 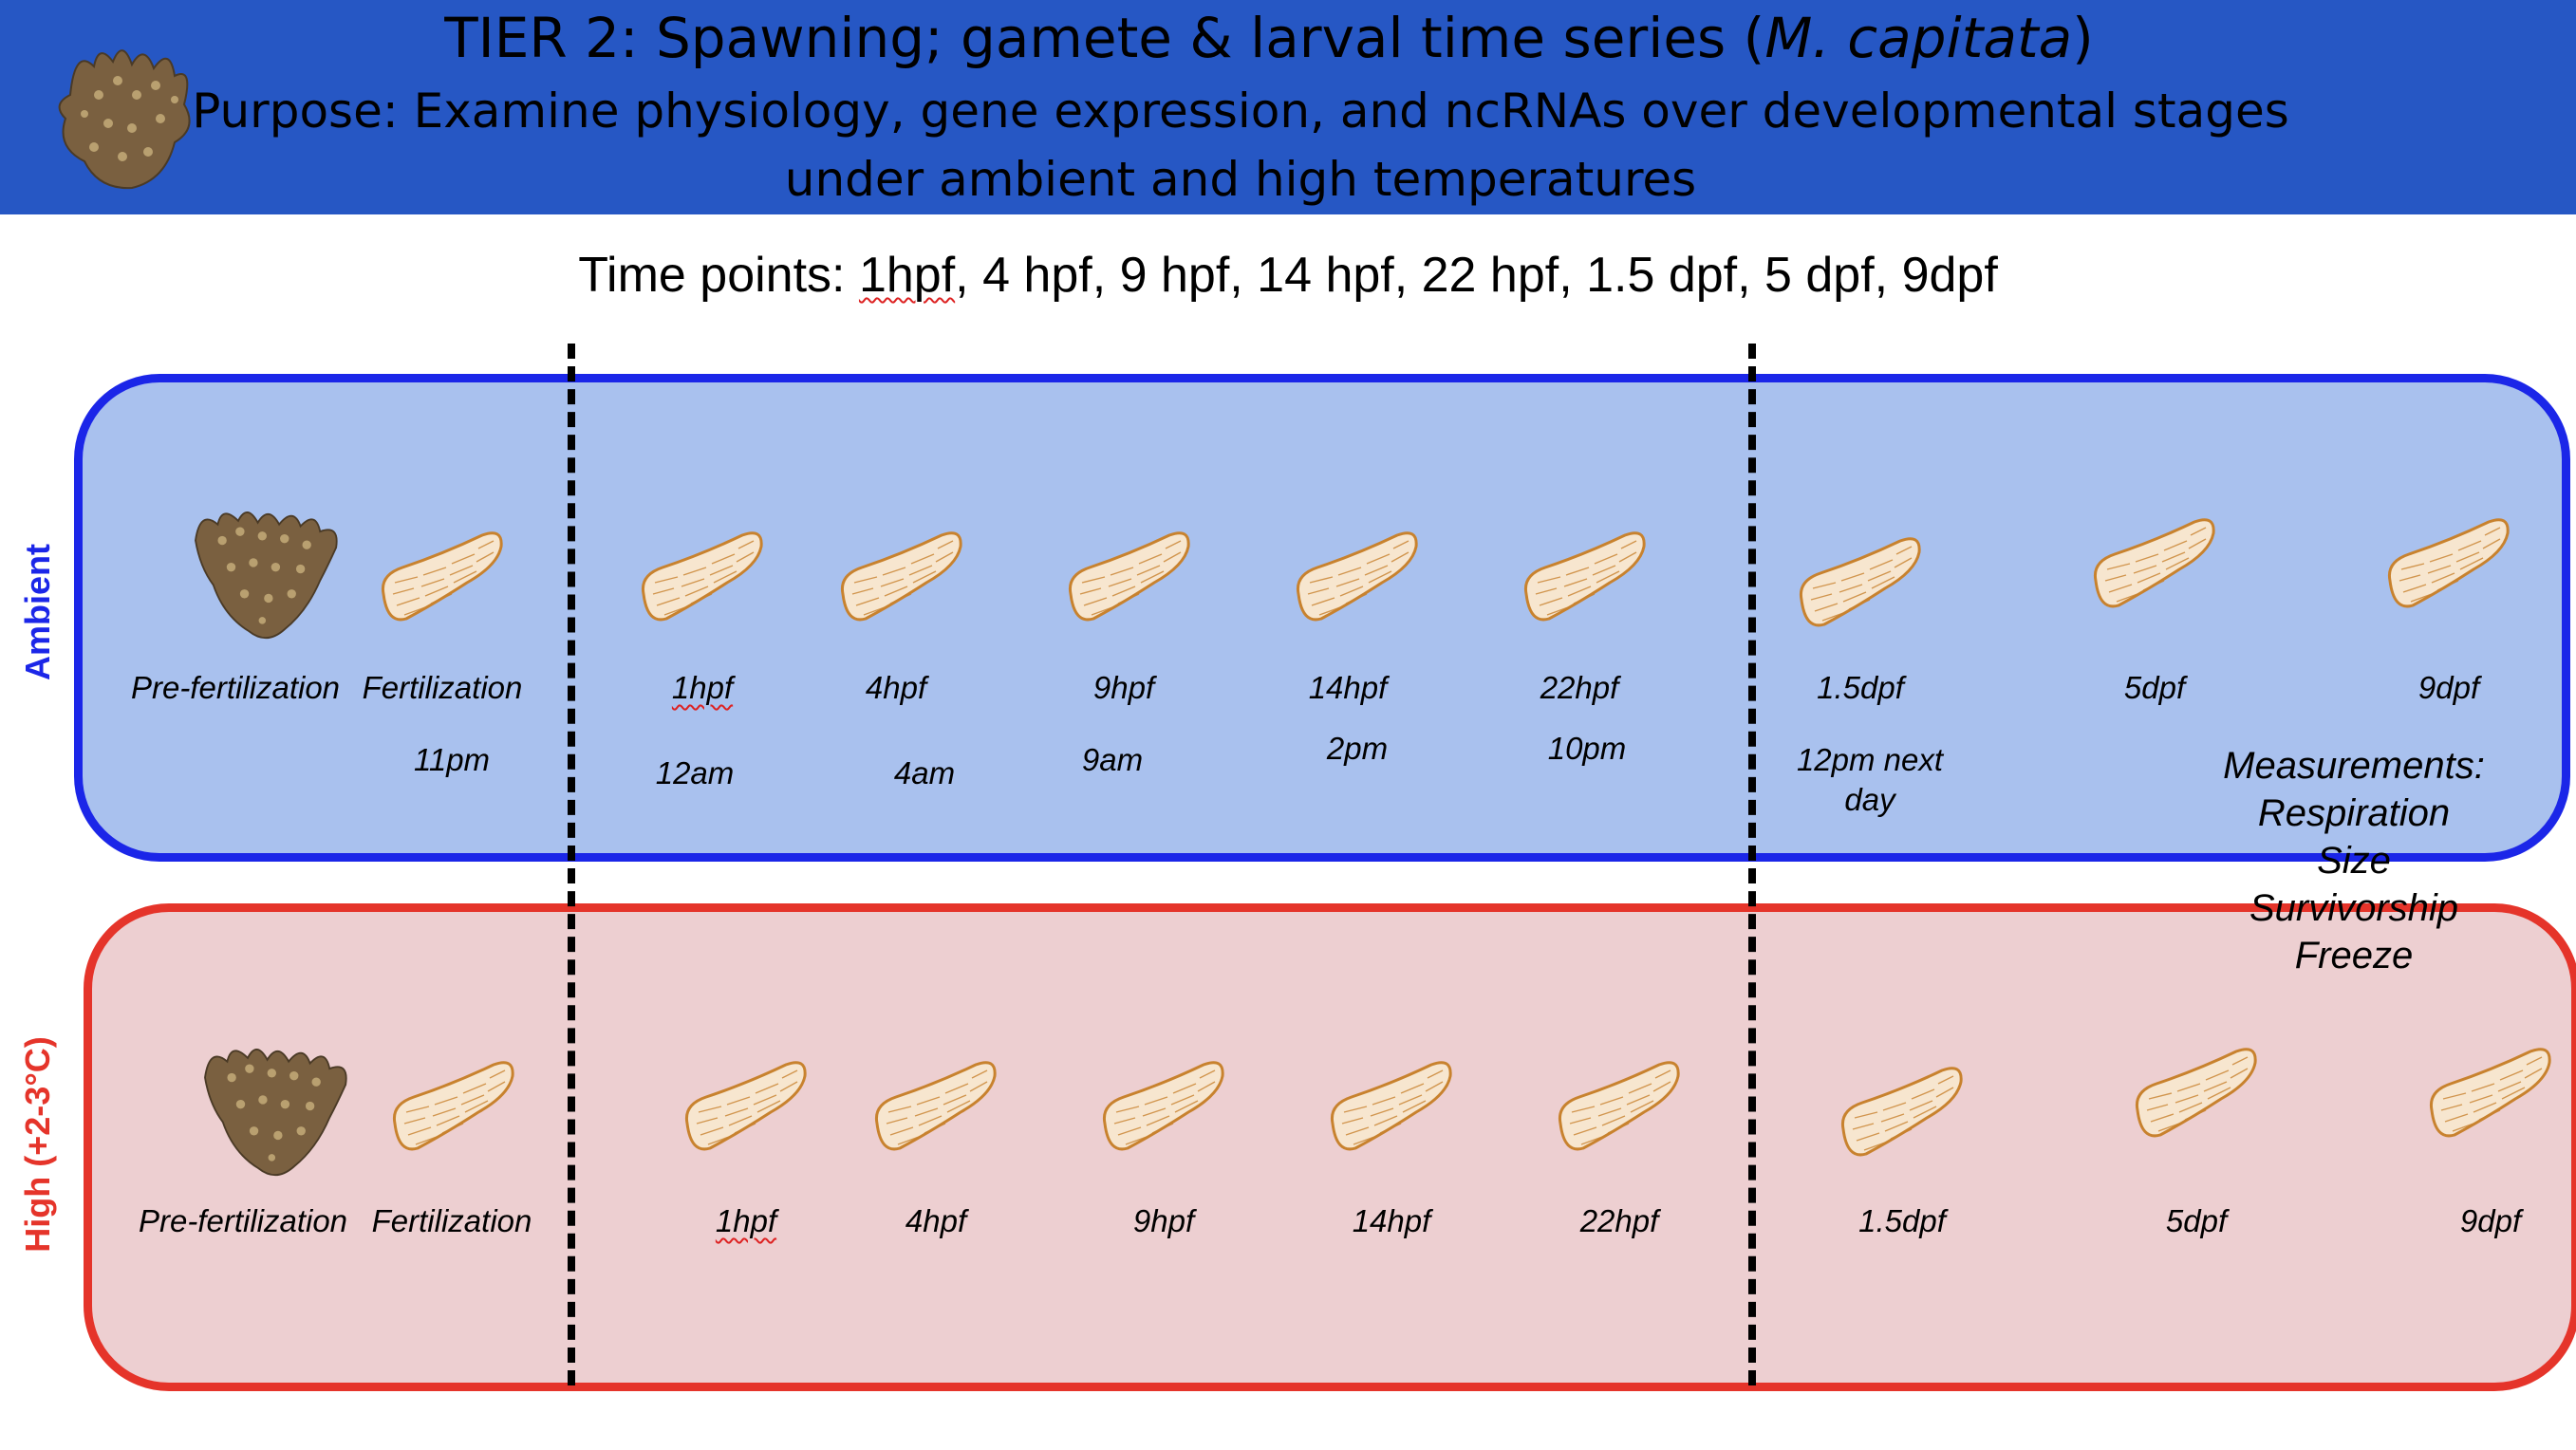 I want to click on ambient-stage-label: 9dpf, so click(x=2449, y=687).